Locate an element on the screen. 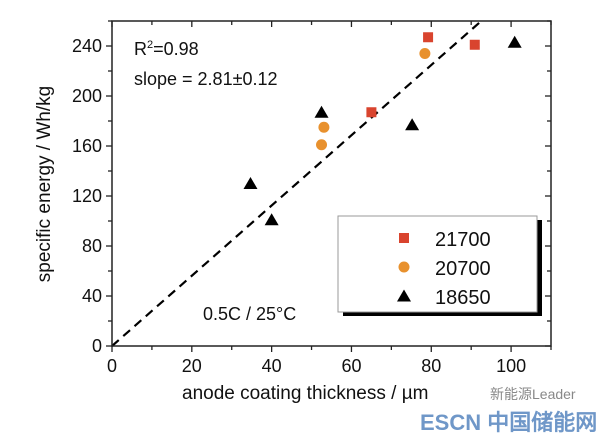 The image size is (616, 433). y-tick-label: 0 is located at coordinates (97, 346).